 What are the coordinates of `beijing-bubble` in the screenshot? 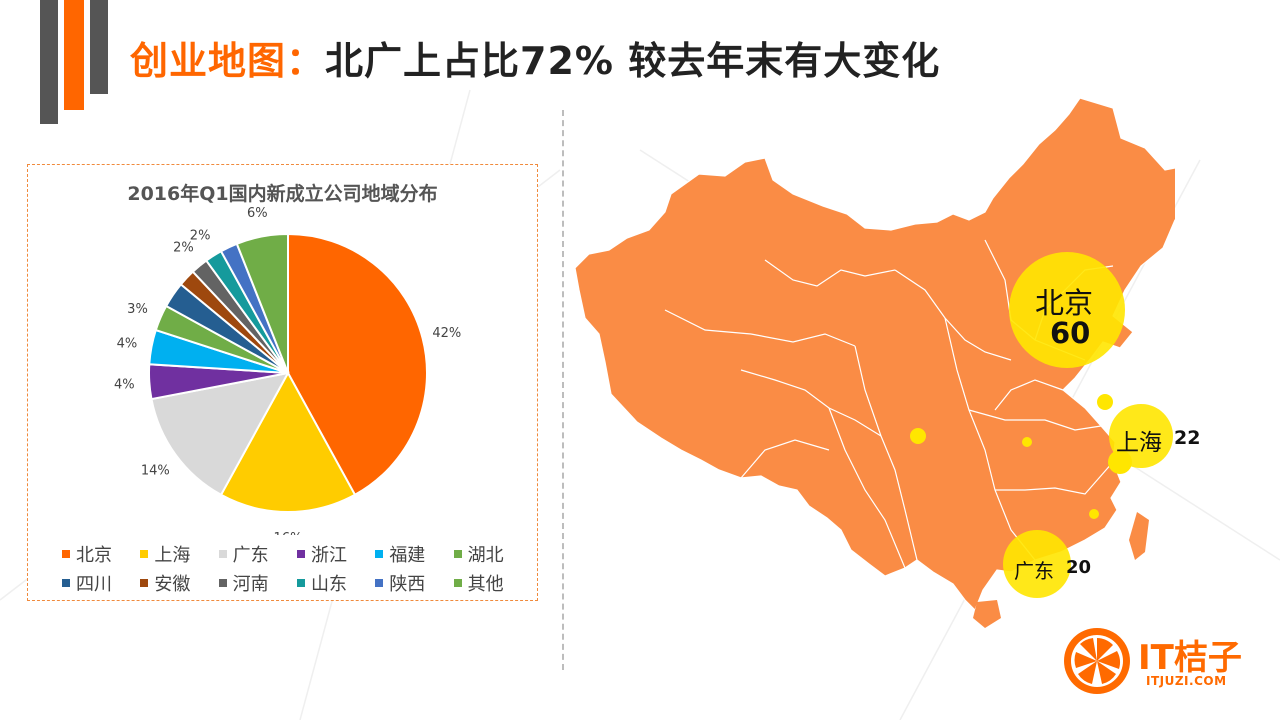 It's located at (1067, 310).